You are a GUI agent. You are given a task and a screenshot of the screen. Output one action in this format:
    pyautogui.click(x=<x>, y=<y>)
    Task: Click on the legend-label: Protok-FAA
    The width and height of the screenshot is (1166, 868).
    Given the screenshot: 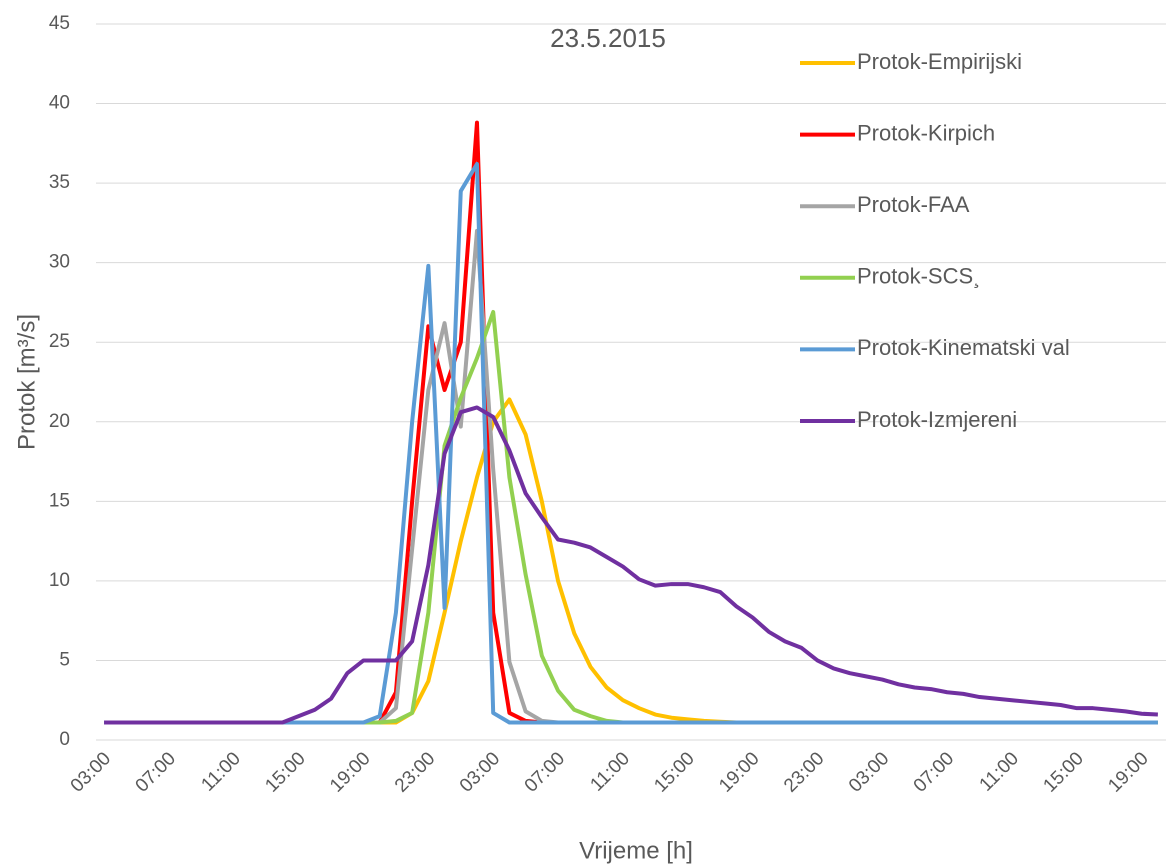 What is the action you would take?
    pyautogui.click(x=913, y=204)
    